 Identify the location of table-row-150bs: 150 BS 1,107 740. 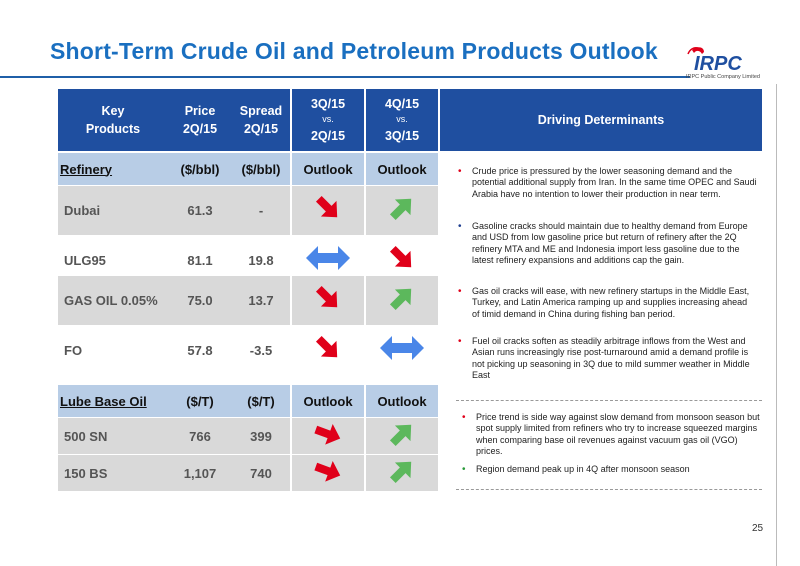
(174, 473).